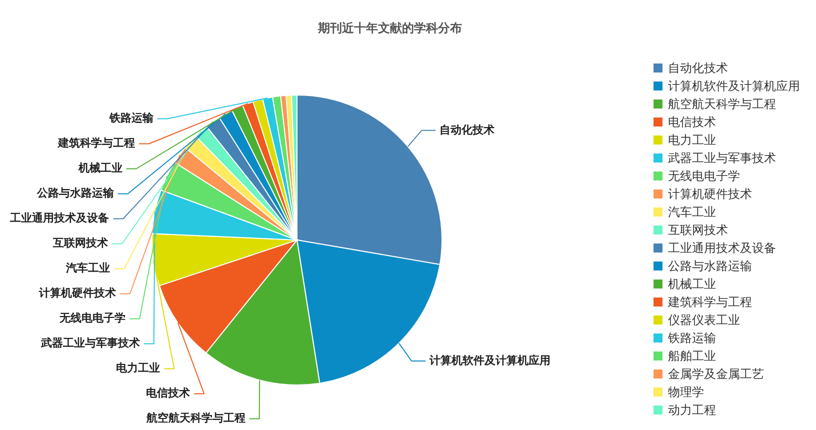  What do you see at coordinates (467, 129) in the screenshot?
I see `data-label: 自动化技术` at bounding box center [467, 129].